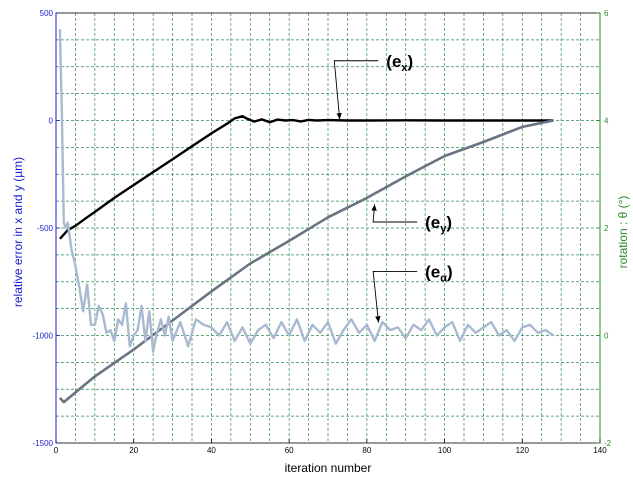  Describe the element at coordinates (600, 450) in the screenshot. I see `x-tick-label: 140` at that location.